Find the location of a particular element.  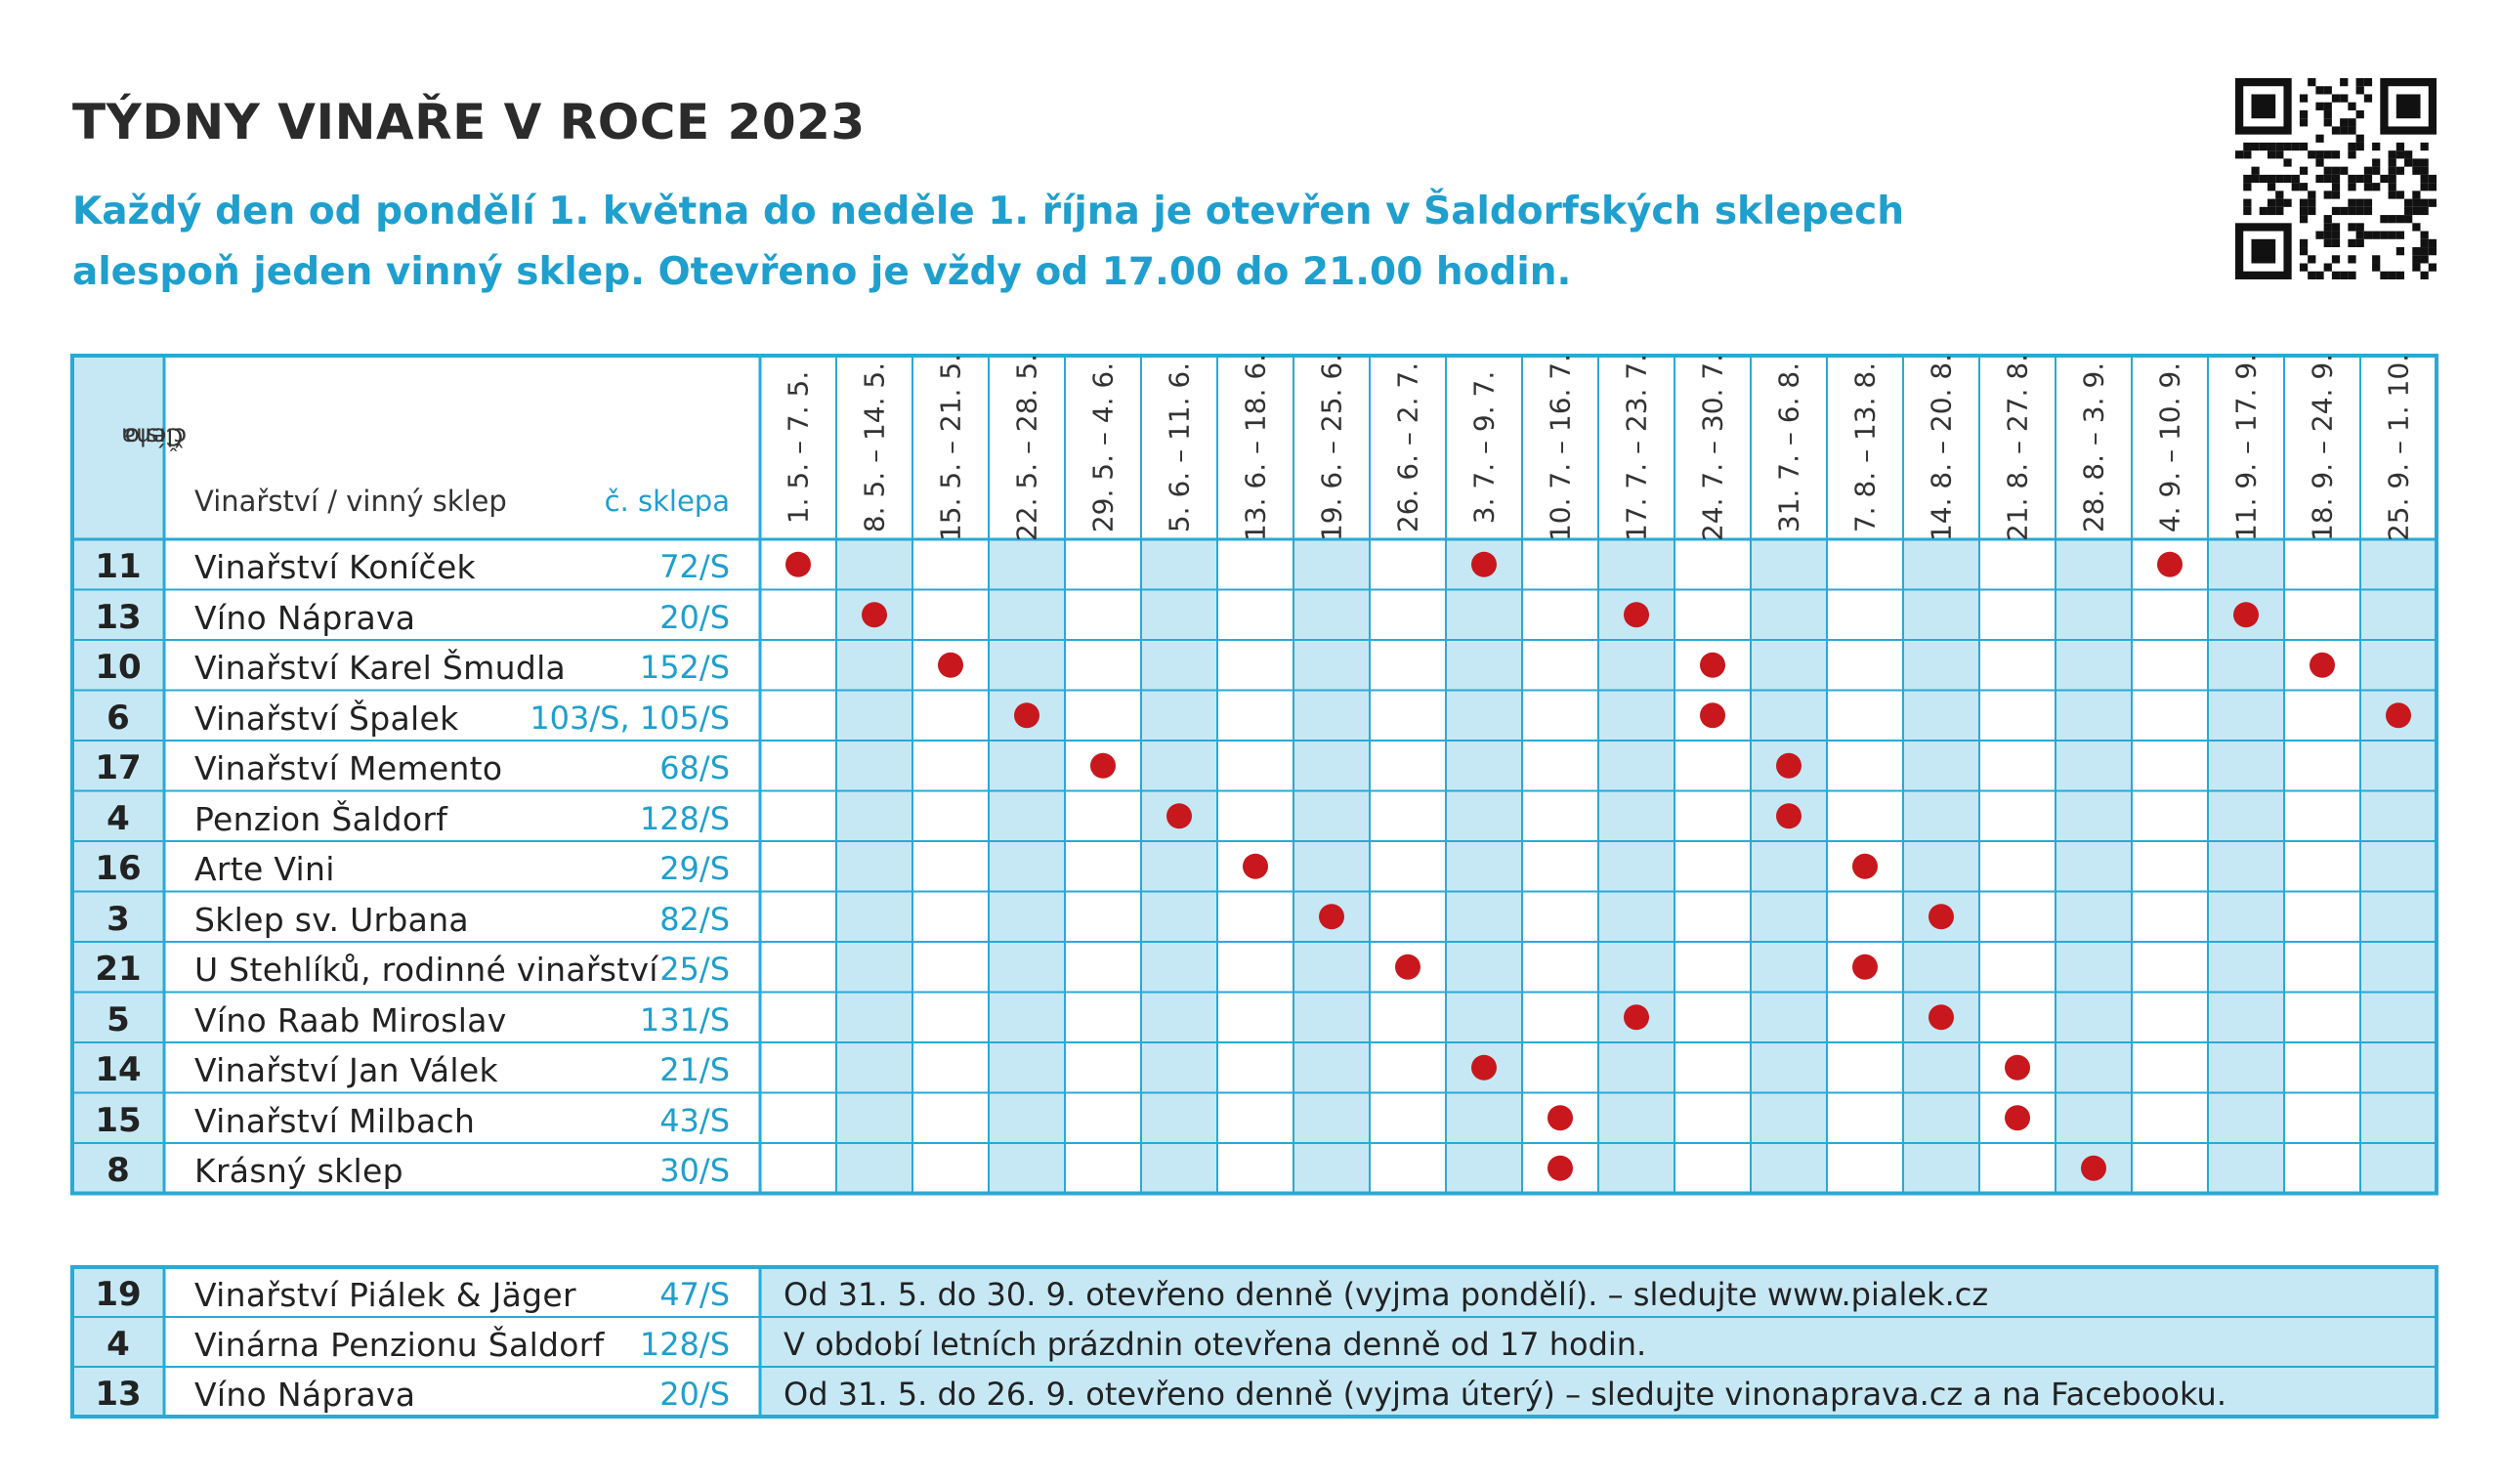

week-label: 1. 5. – 7. 5. is located at coordinates (798, 447).